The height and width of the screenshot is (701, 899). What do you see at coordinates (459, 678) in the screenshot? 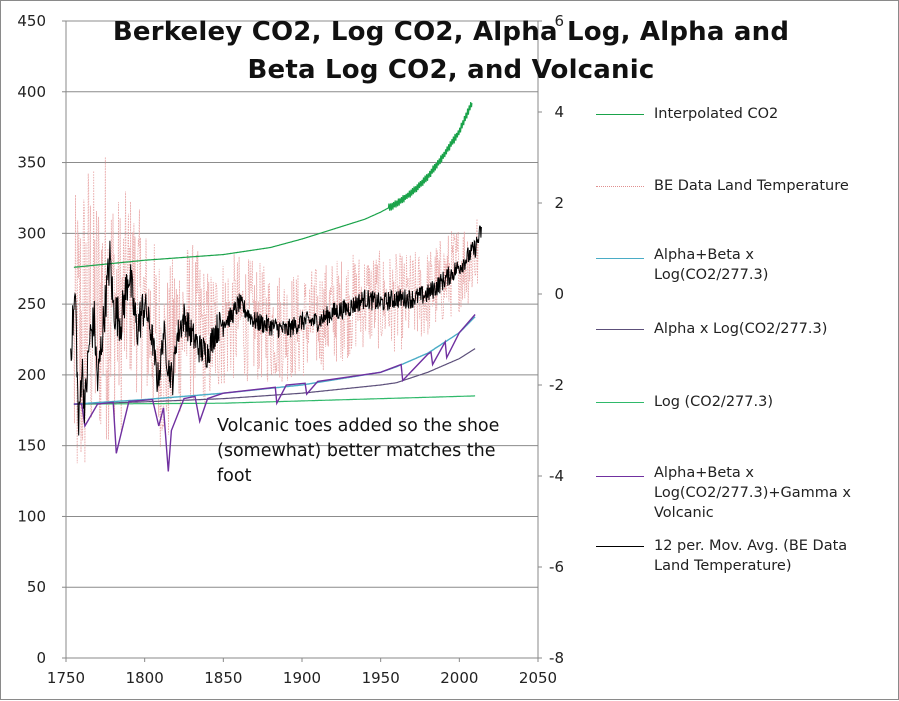
I see `x-tick-label: 2000` at bounding box center [459, 678].